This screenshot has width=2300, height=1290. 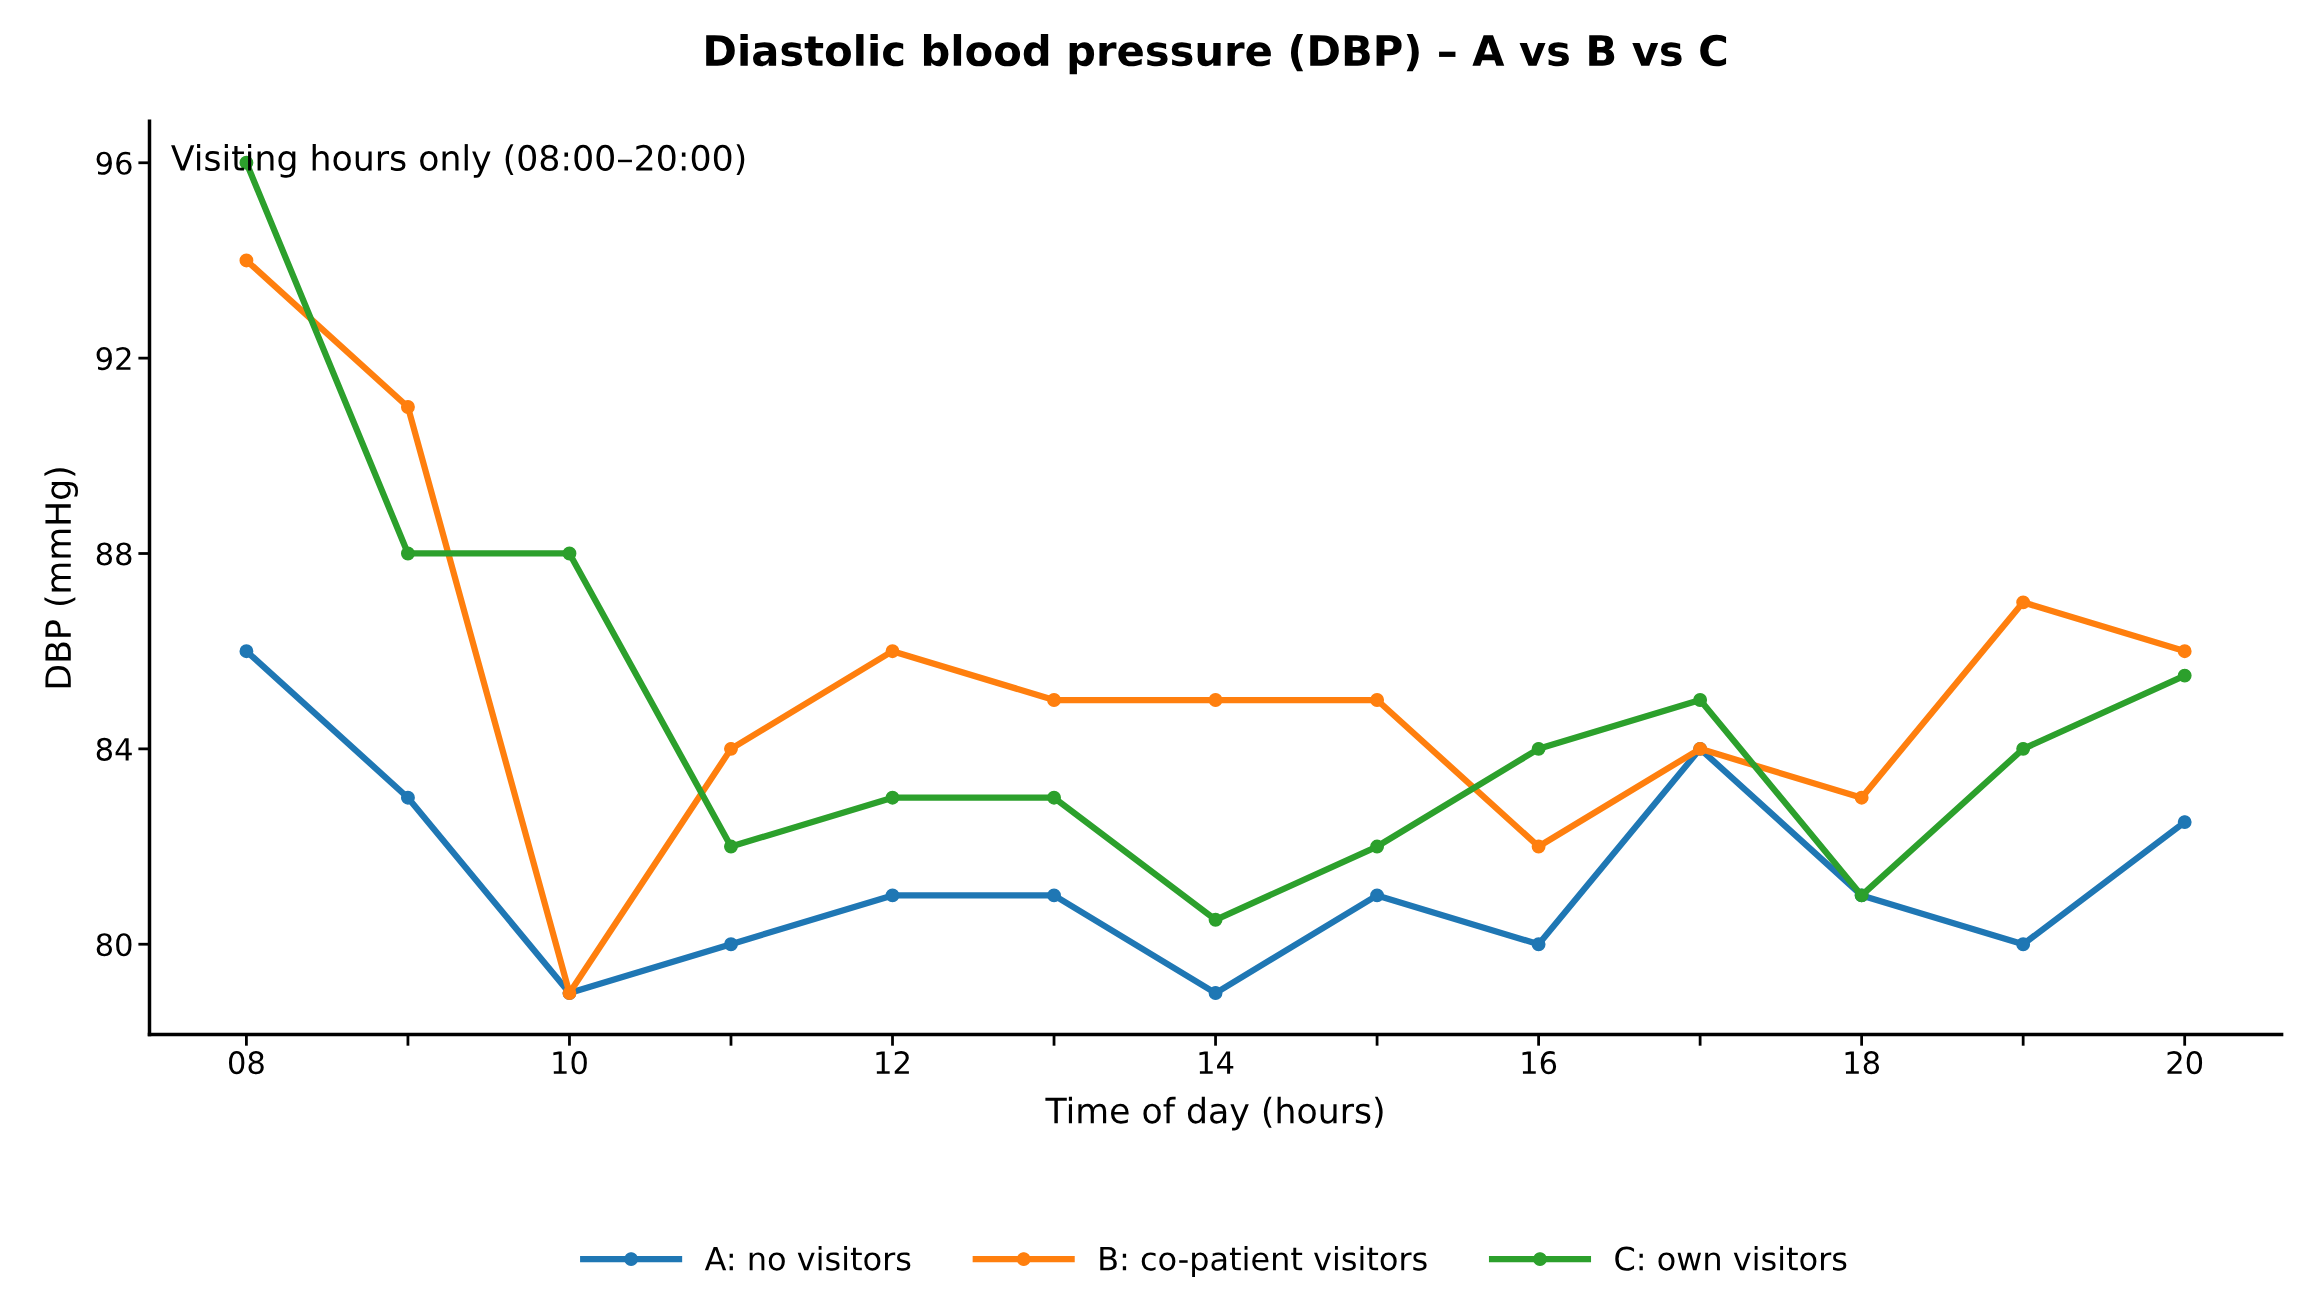 What do you see at coordinates (1216, 1062) in the screenshot?
I see `x-tick-label: 14` at bounding box center [1216, 1062].